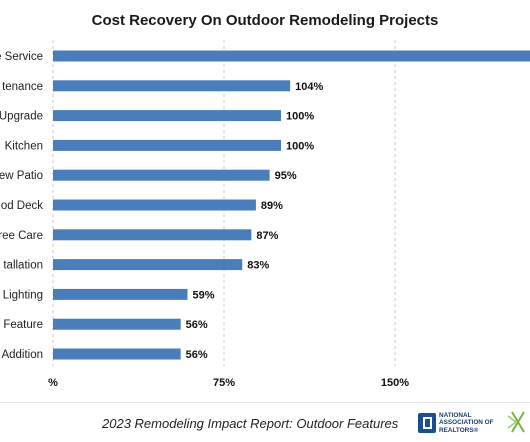 Image resolution: width=530 pixels, height=442 pixels. What do you see at coordinates (395, 383) in the screenshot?
I see `x-tick-label: 150%` at bounding box center [395, 383].